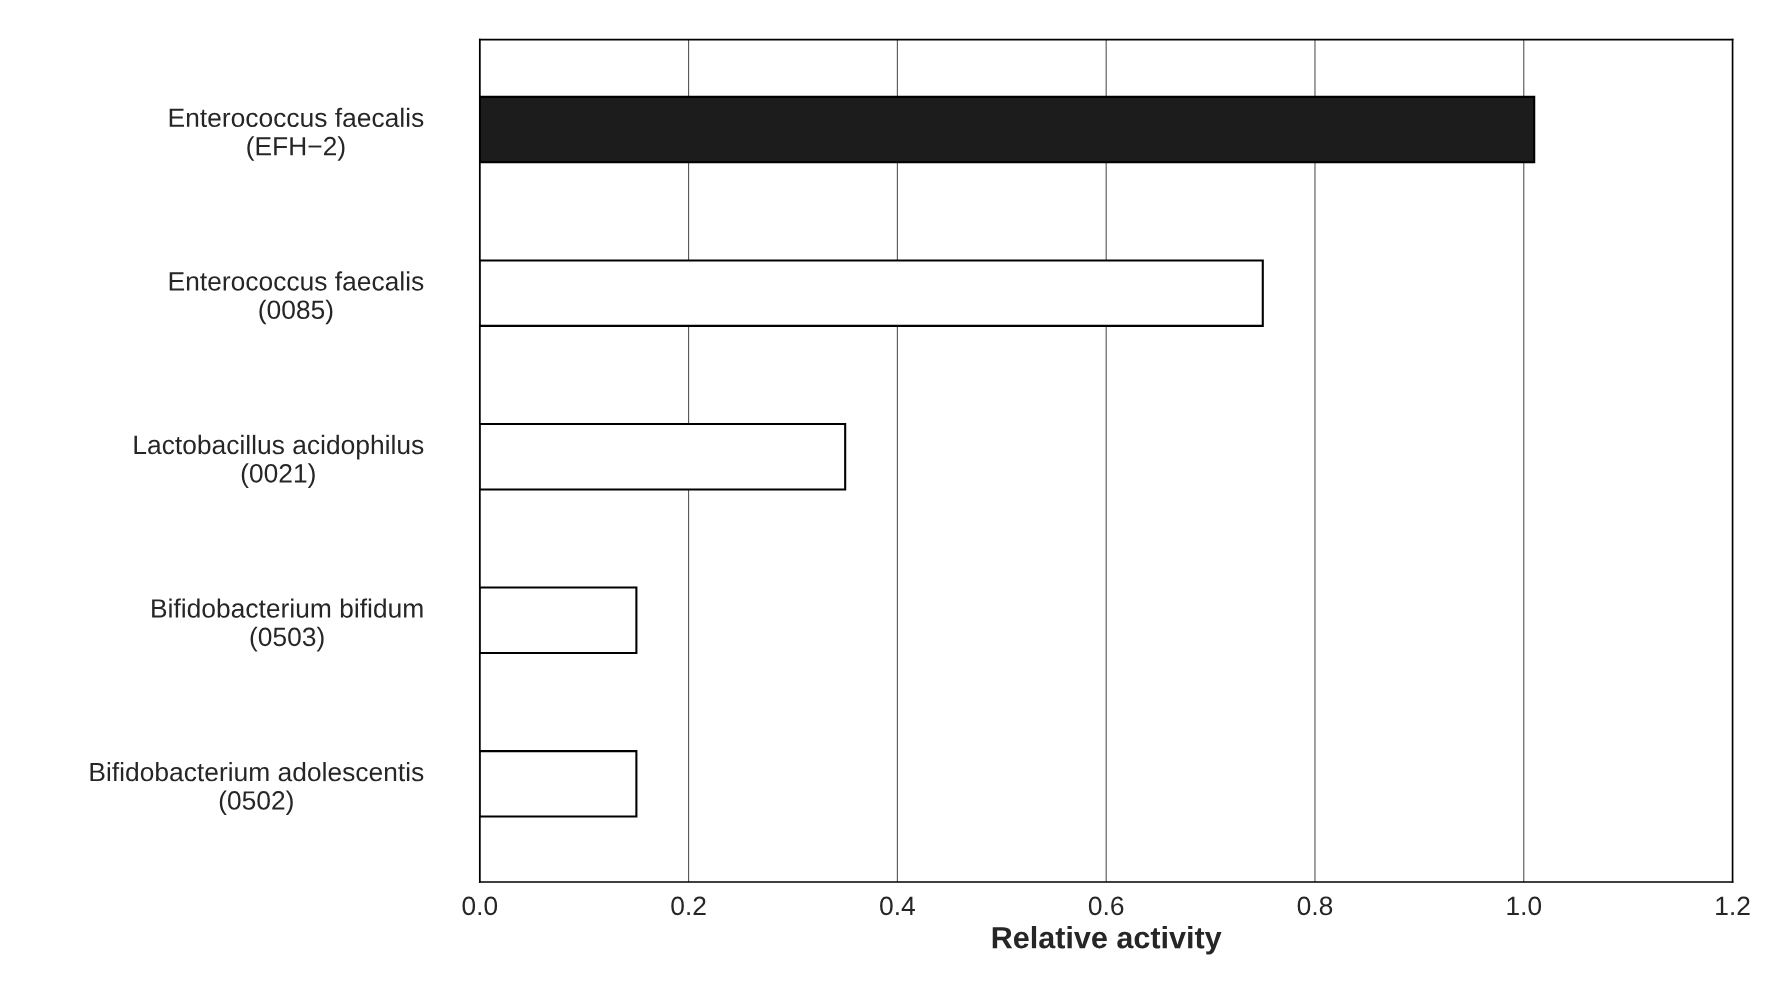  Describe the element at coordinates (1733, 905) in the screenshot. I see `x-tick-label: 1.2` at that location.